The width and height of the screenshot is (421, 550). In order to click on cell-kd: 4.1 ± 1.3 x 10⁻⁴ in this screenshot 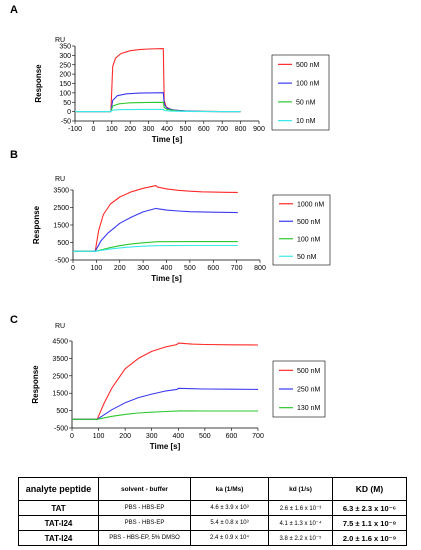, I will do `click(300, 523)`.